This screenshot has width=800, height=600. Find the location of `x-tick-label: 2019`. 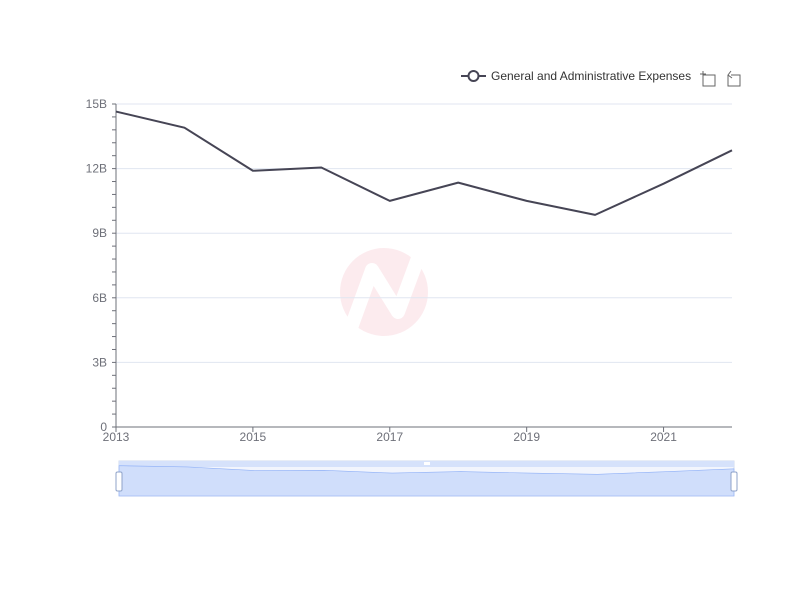

x-tick-label: 2019 is located at coordinates (526, 437).